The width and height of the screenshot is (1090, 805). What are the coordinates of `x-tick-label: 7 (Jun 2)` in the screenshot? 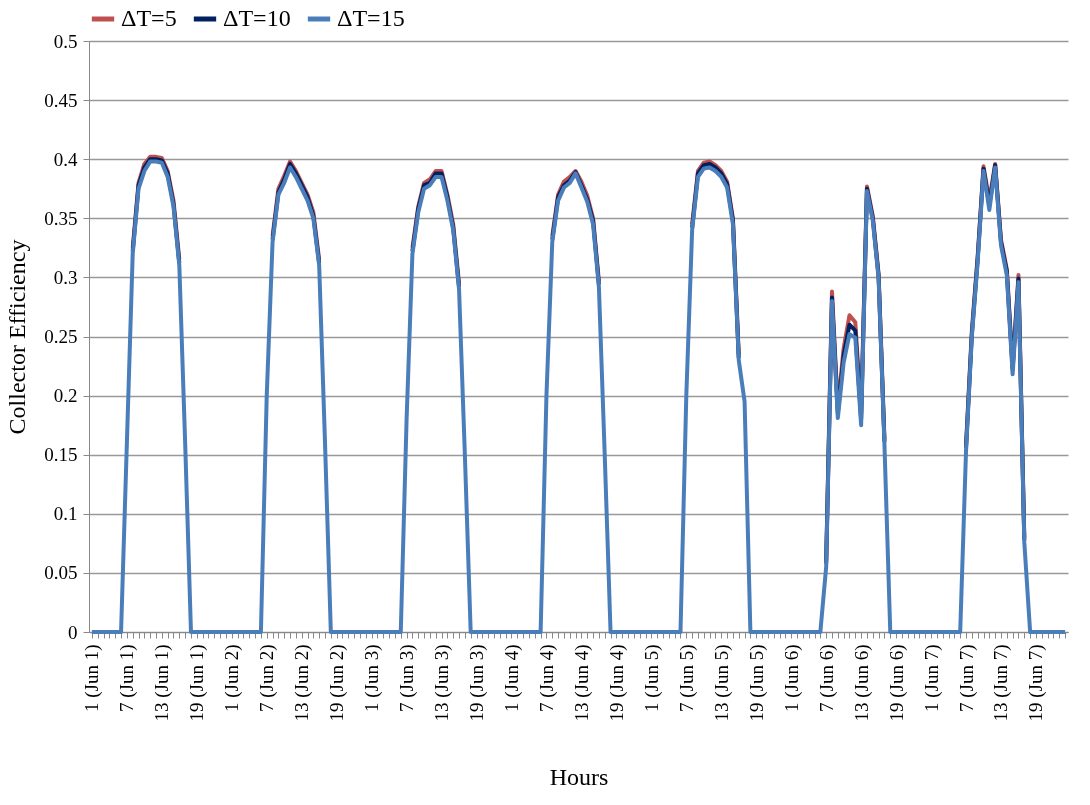 It's located at (267, 678).